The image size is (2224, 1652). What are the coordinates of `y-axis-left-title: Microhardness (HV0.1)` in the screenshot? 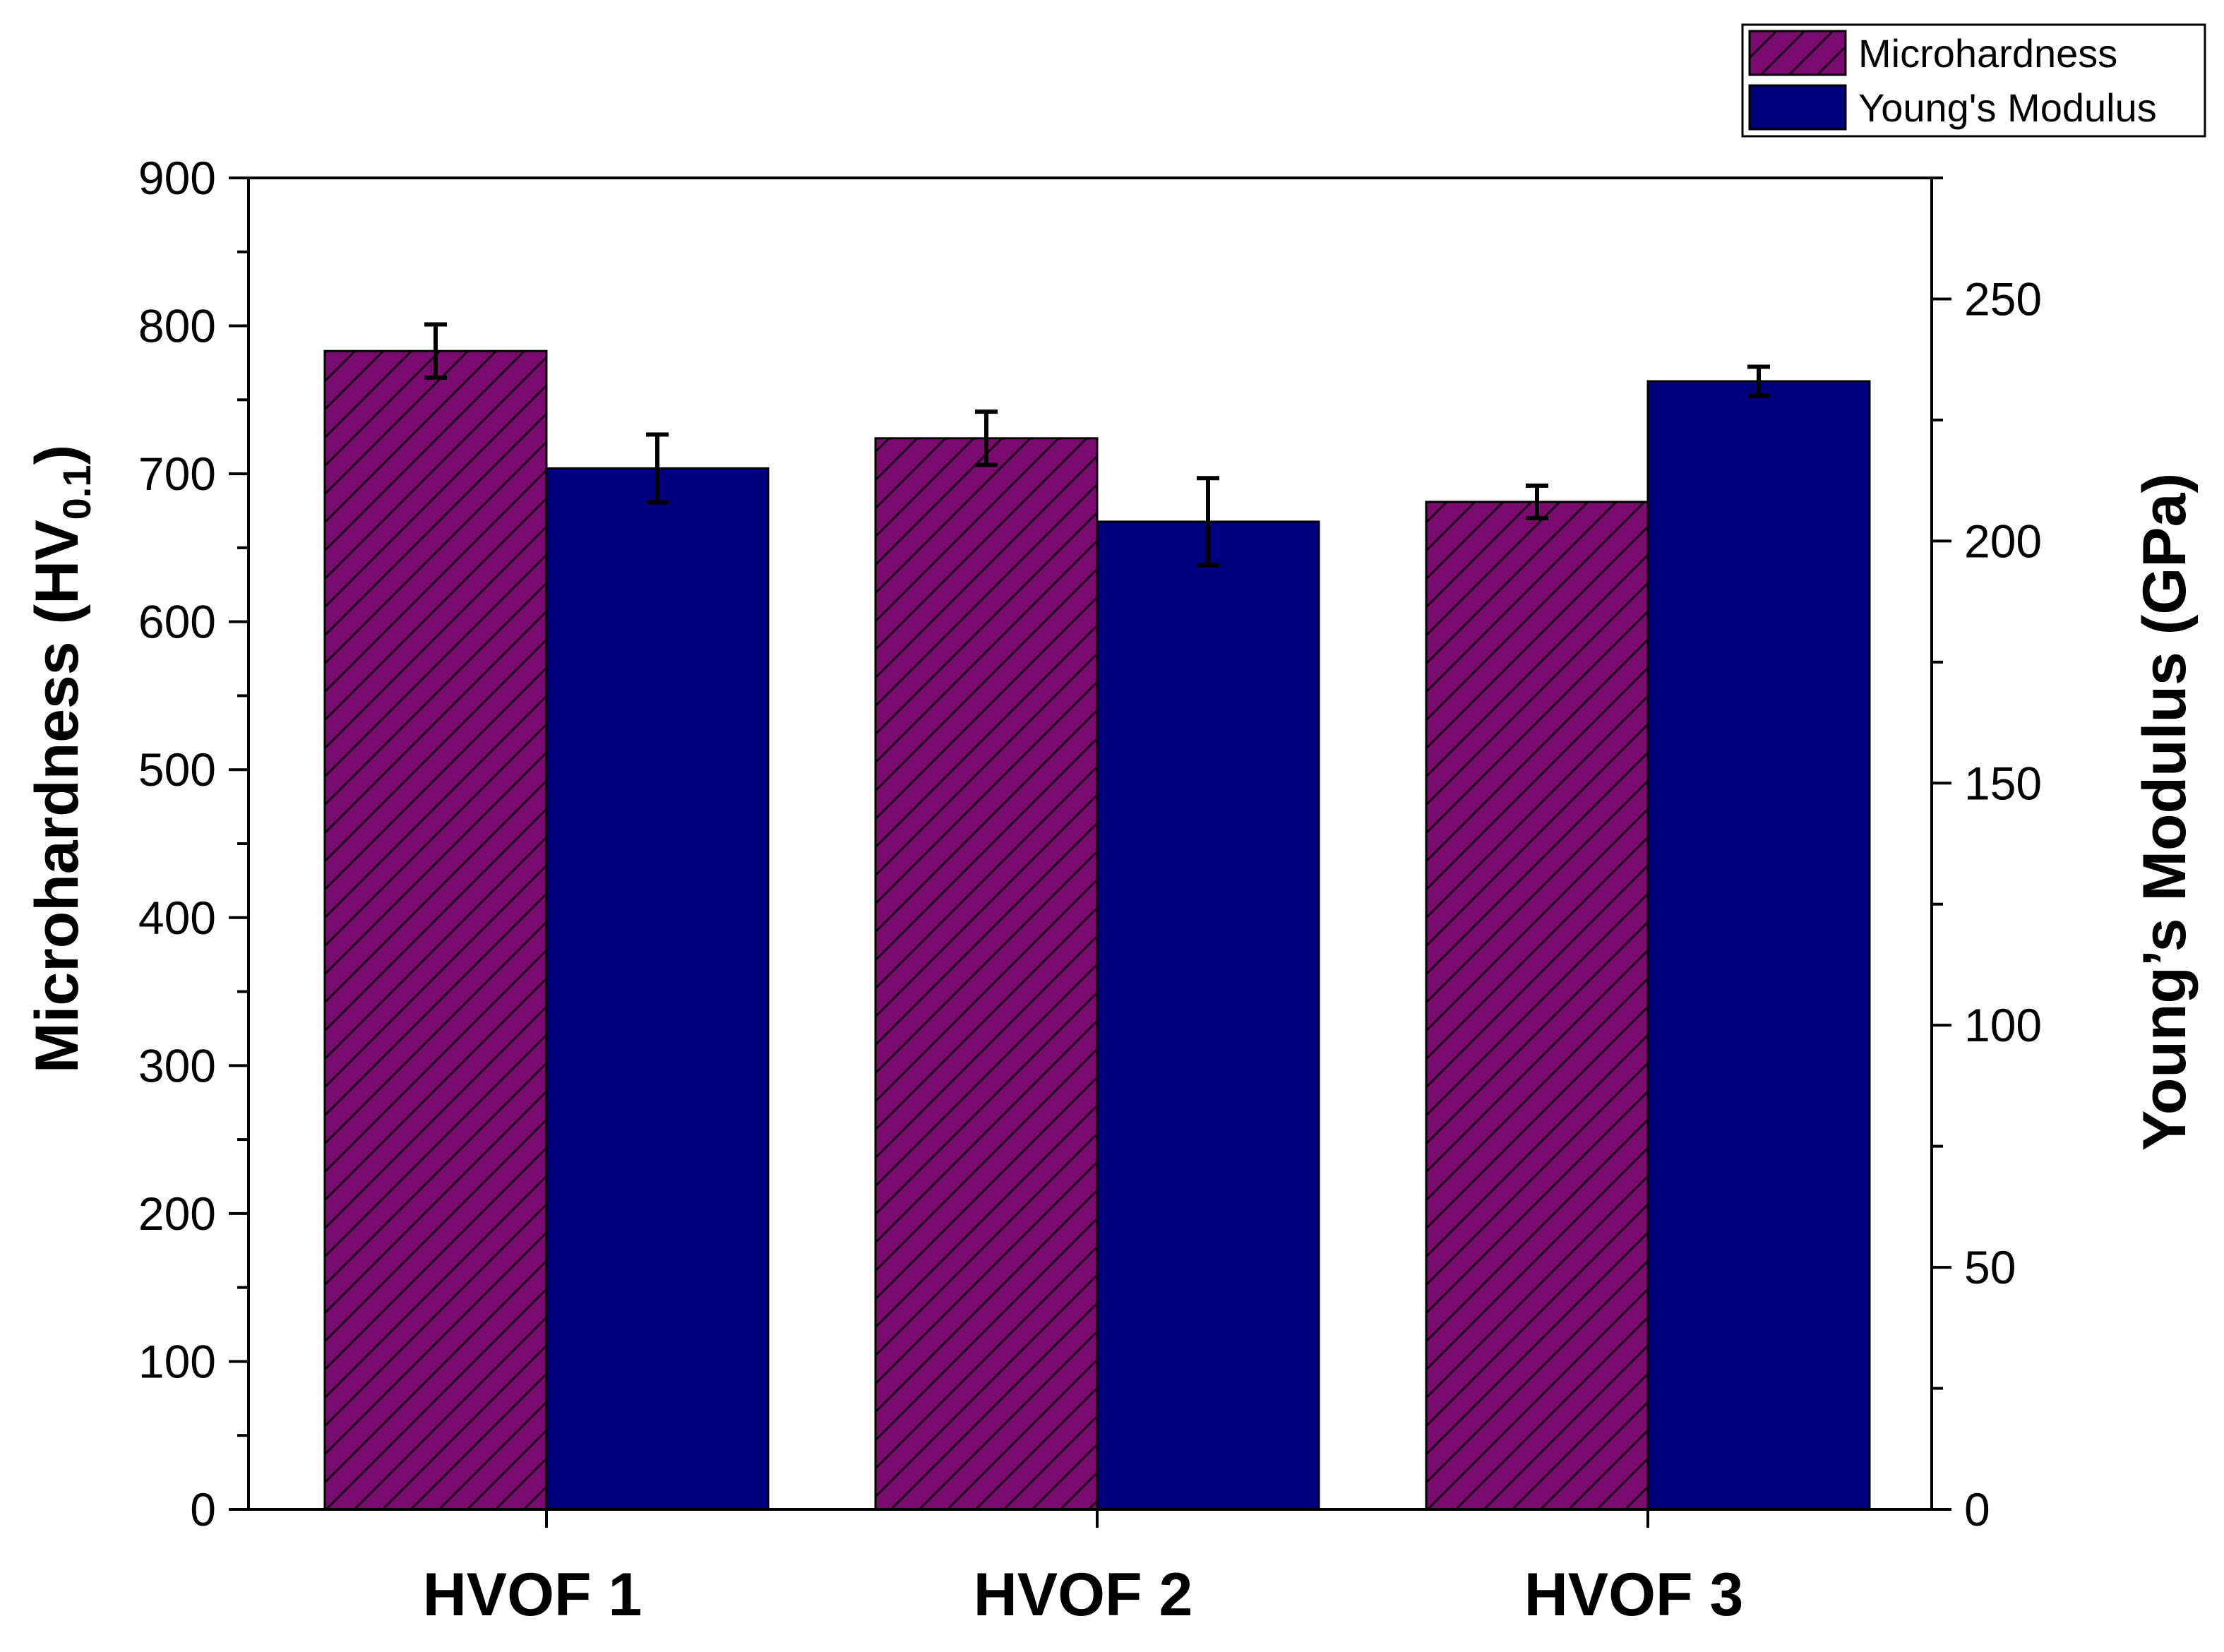 It's located at (61, 759).